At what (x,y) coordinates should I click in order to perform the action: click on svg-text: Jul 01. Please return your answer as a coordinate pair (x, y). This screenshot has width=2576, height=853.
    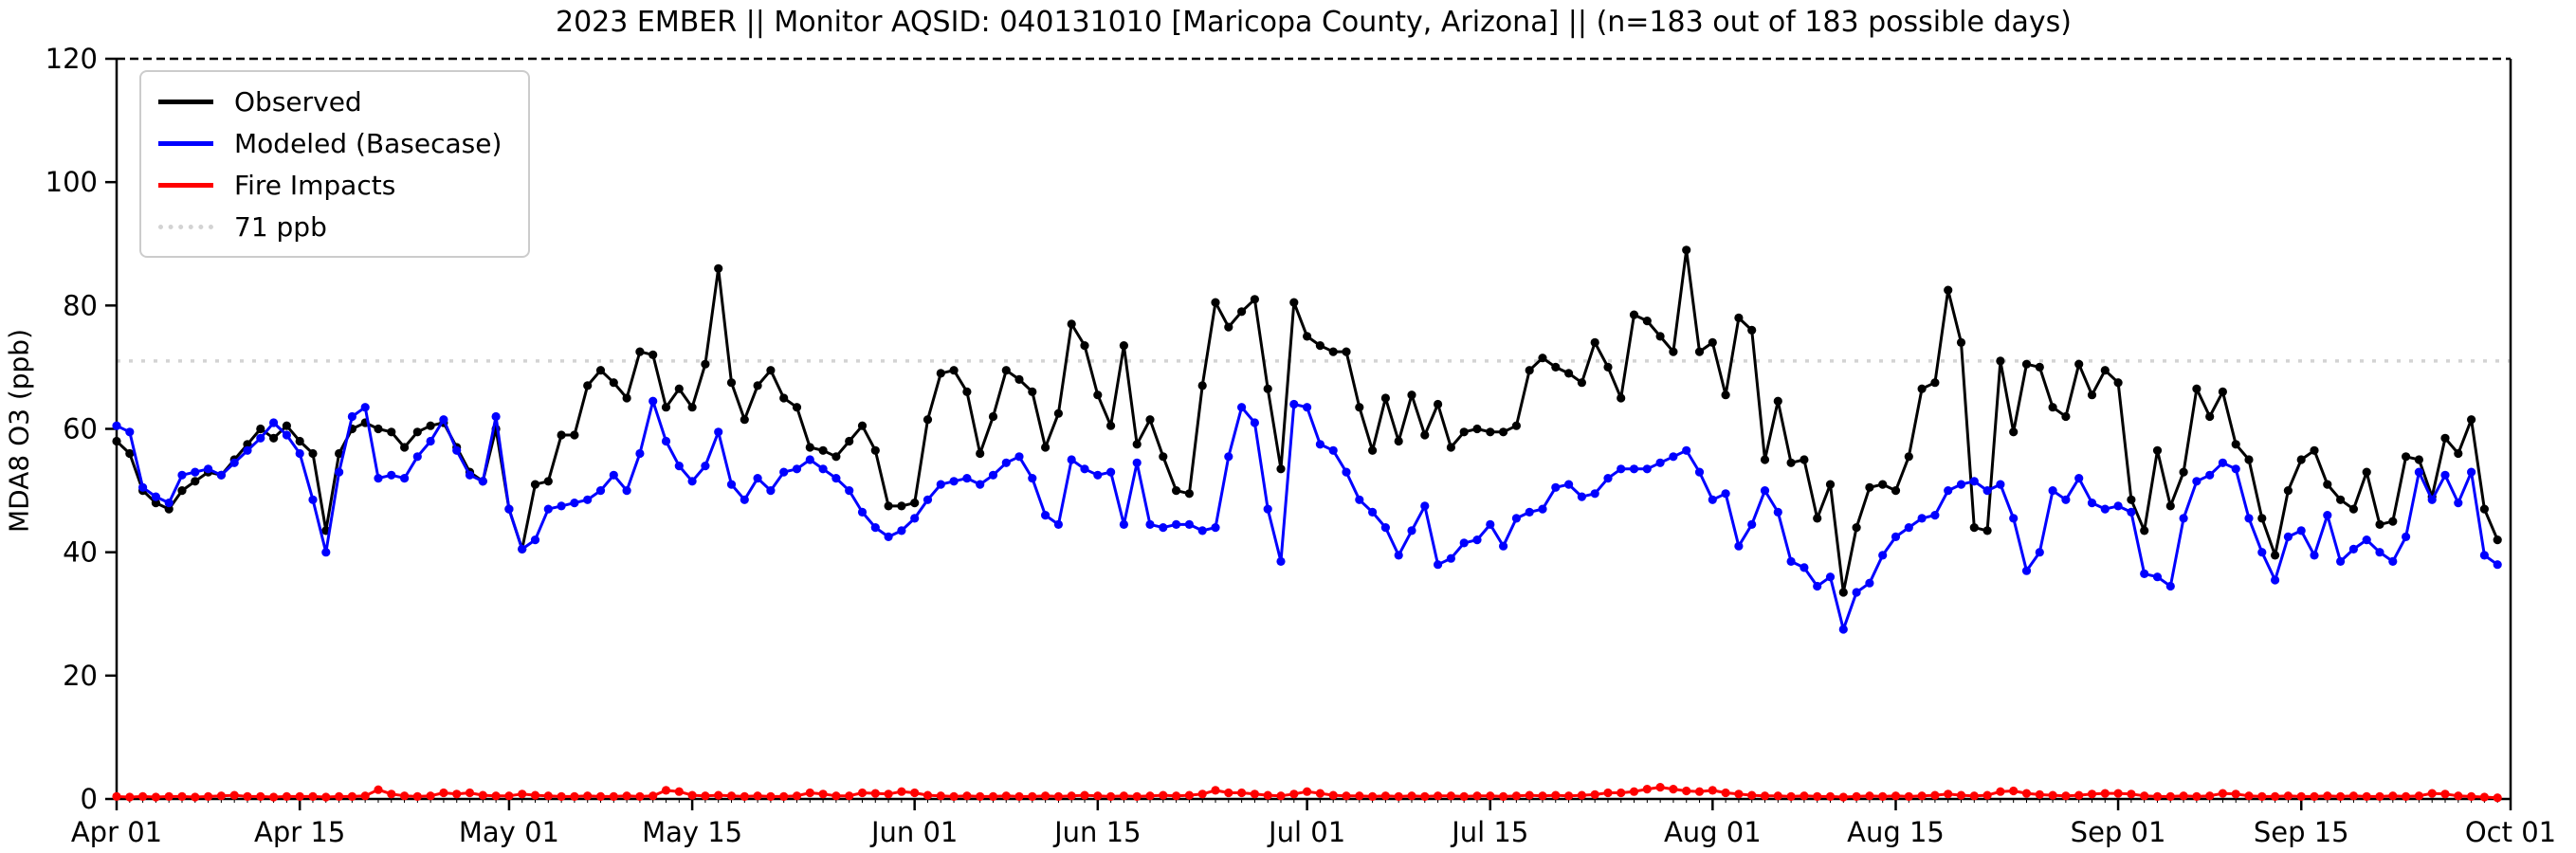
    Looking at the image, I should click on (1306, 832).